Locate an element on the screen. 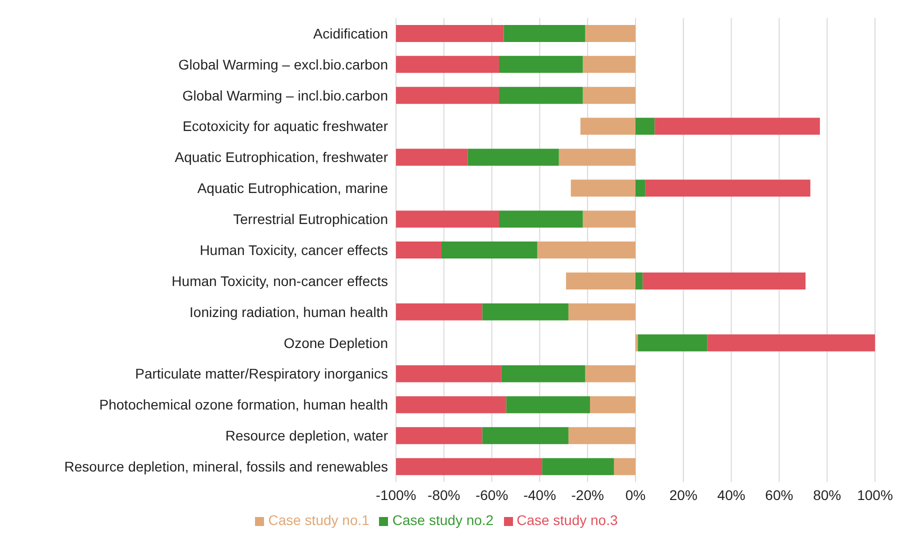  x-tick-label: 100% is located at coordinates (875, 494).